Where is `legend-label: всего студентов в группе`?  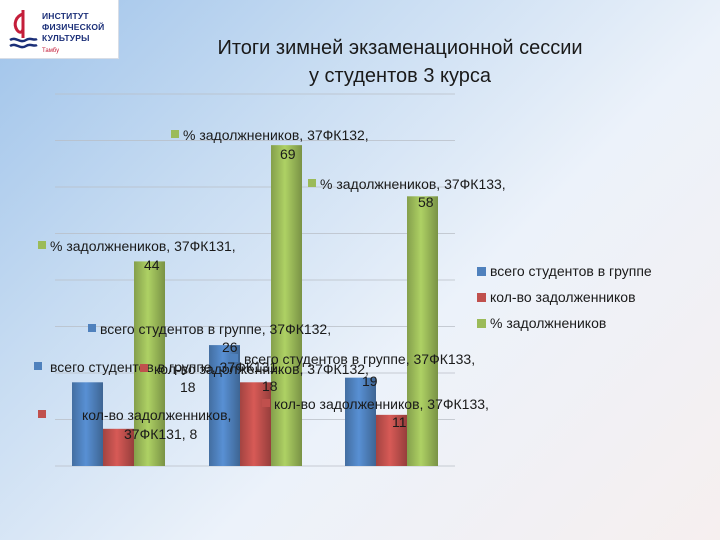 legend-label: всего студентов в группе is located at coordinates (571, 271).